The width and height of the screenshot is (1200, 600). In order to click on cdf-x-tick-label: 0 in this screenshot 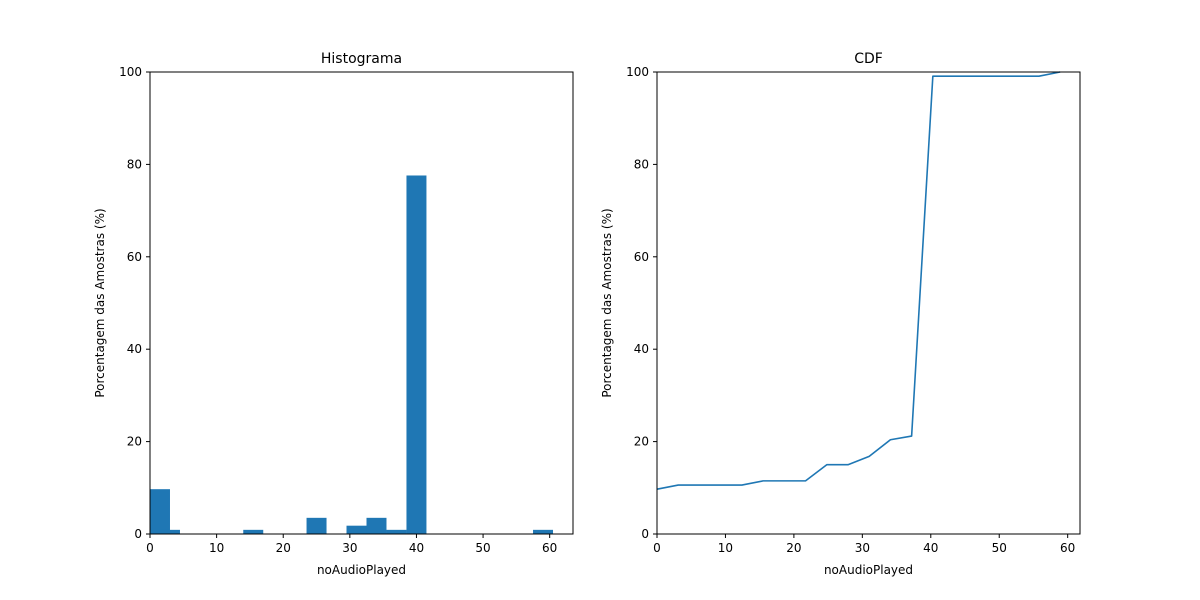, I will do `click(657, 548)`.